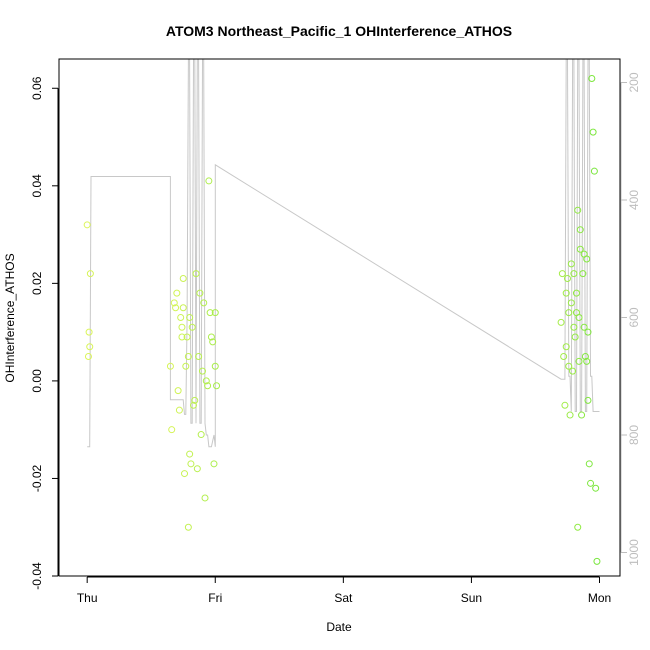 Image resolution: width=650 pixels, height=650 pixels. I want to click on y-tick-label: -0.04, so click(37, 576).